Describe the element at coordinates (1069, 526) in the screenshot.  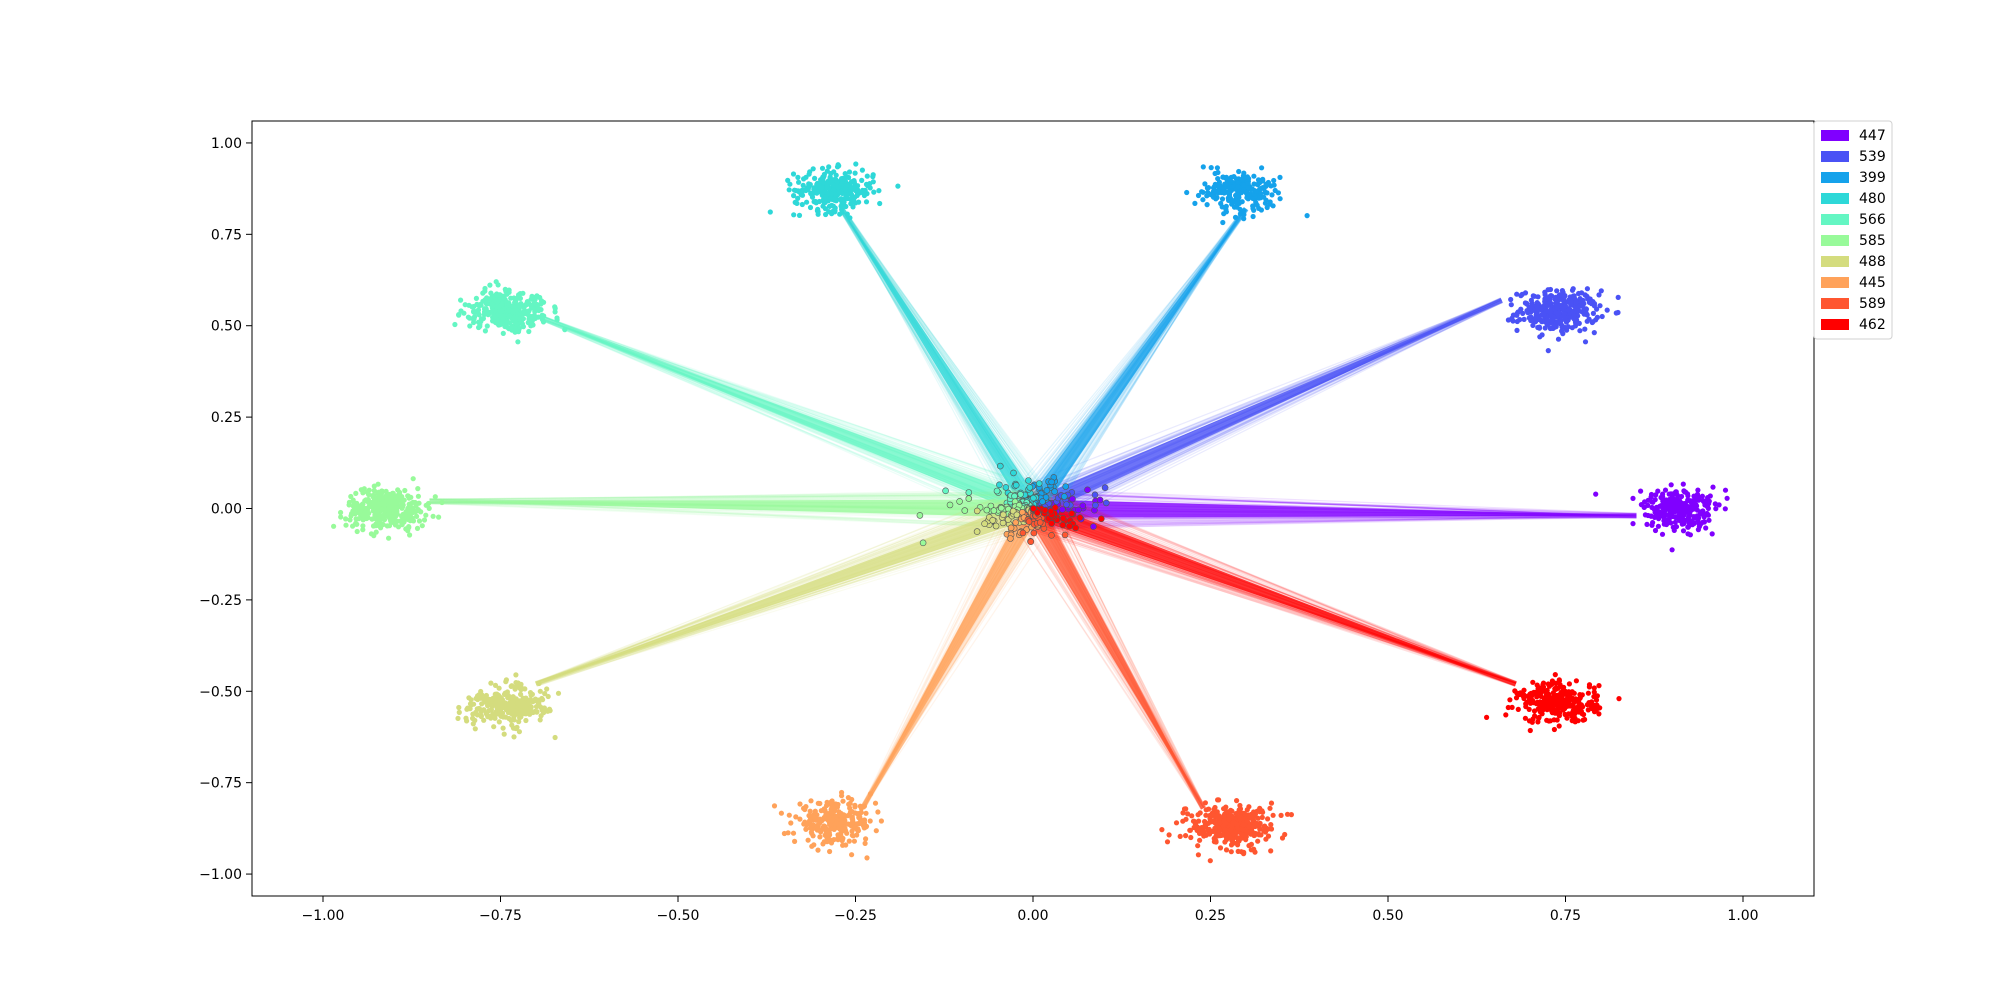
I see `series-462-center-point` at that location.